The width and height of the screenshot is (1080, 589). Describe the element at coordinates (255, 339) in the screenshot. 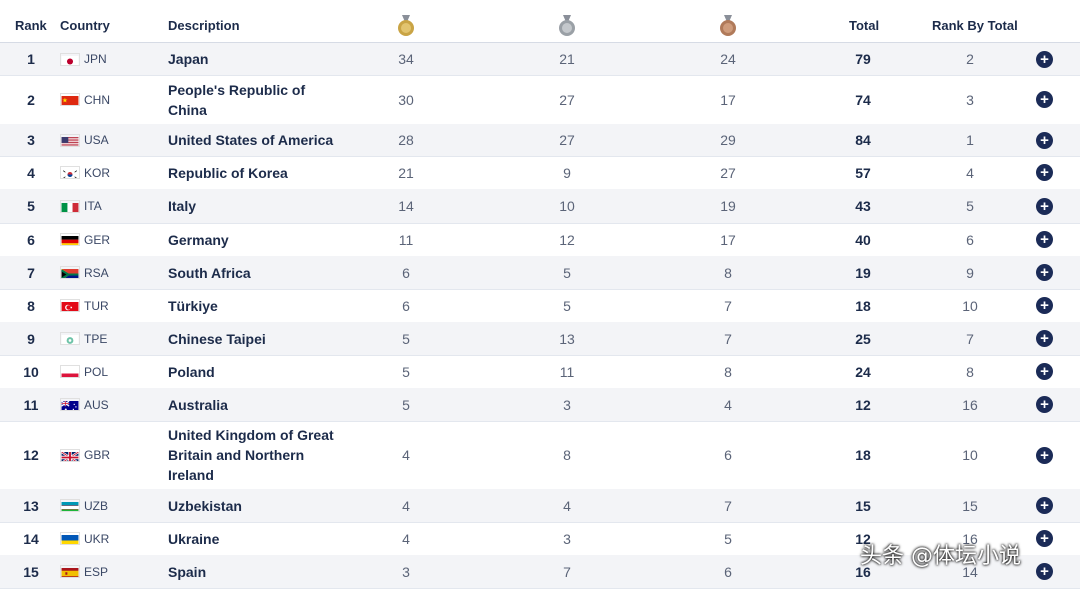

I see `country-name: Chinese Taipei` at that location.